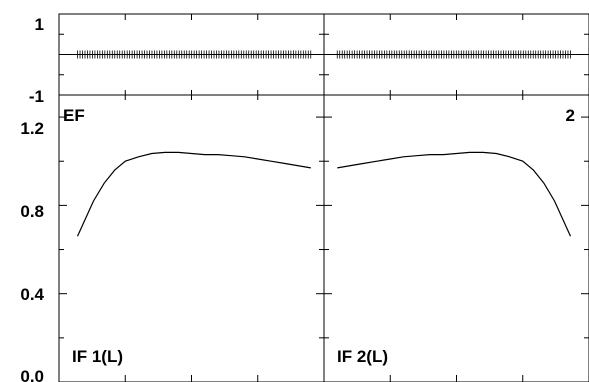 This screenshot has width=589, height=382. Describe the element at coordinates (39, 24) in the screenshot. I see `top-ytick-label-1: 1` at that location.